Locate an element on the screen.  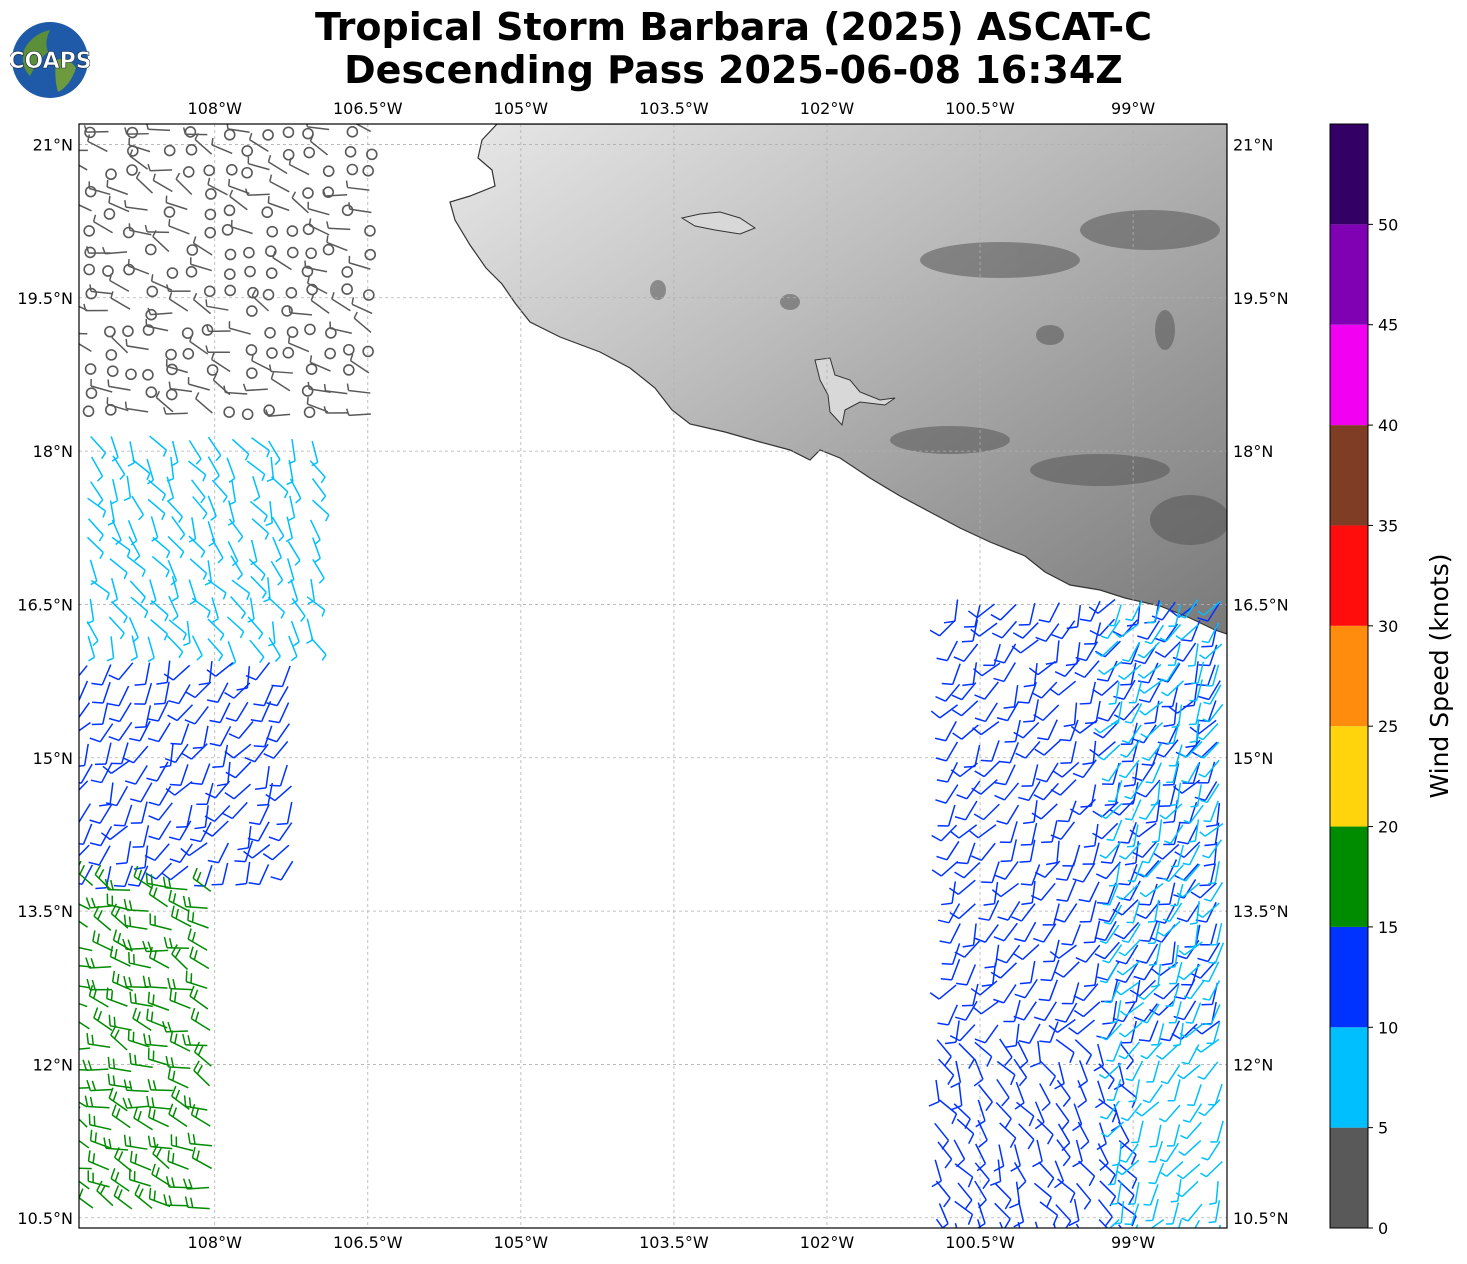
colorbar-tick-label: 10 is located at coordinates (1388, 1027).